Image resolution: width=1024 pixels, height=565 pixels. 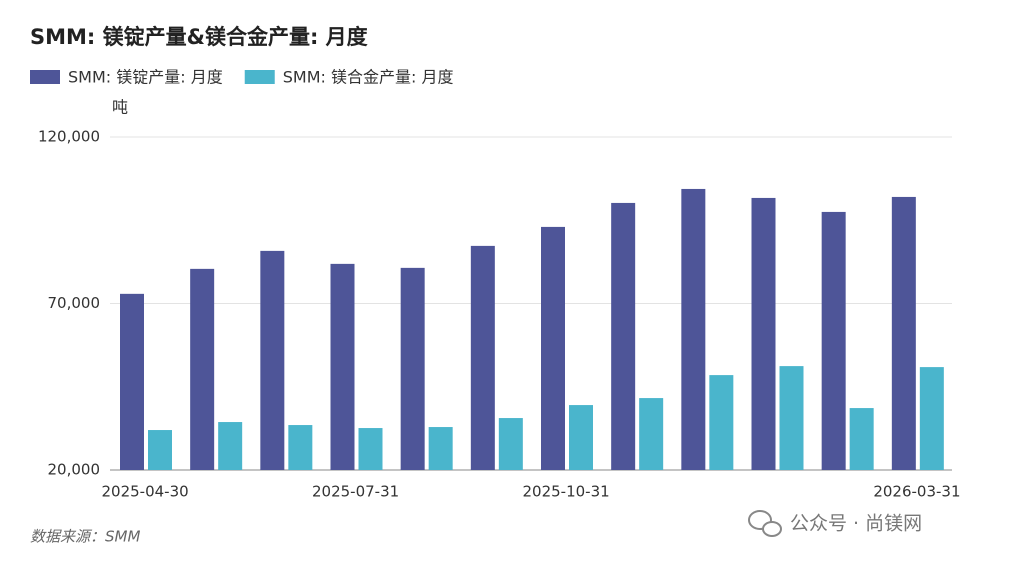 What do you see at coordinates (120, 107) in the screenshot?
I see `y-unit: 吨` at bounding box center [120, 107].